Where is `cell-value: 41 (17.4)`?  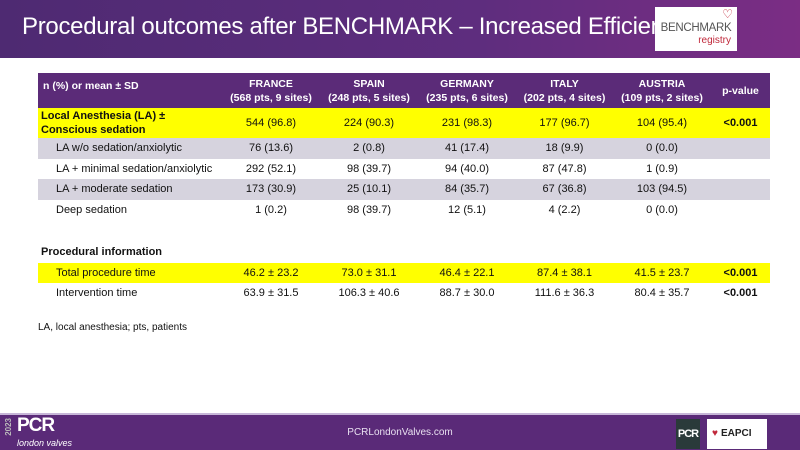 cell-value: 41 (17.4) is located at coordinates (467, 148).